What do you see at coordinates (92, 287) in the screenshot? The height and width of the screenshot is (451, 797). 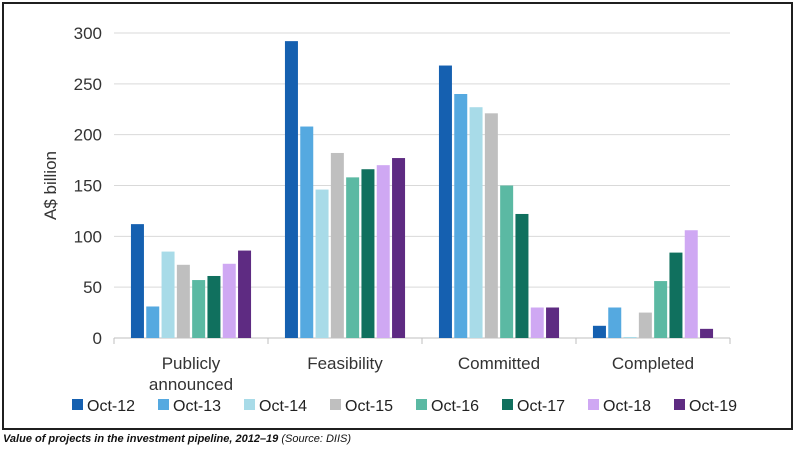 I see `y-tick-label: 50` at bounding box center [92, 287].